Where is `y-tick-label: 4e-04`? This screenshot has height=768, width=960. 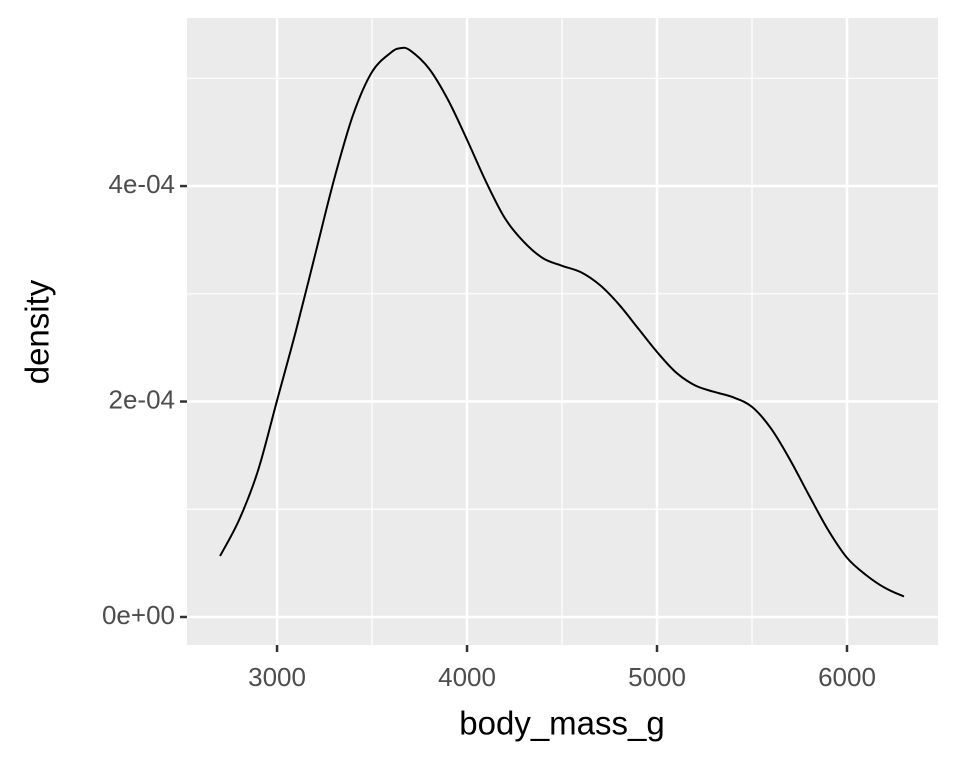 y-tick-label: 4e-04 is located at coordinates (142, 184).